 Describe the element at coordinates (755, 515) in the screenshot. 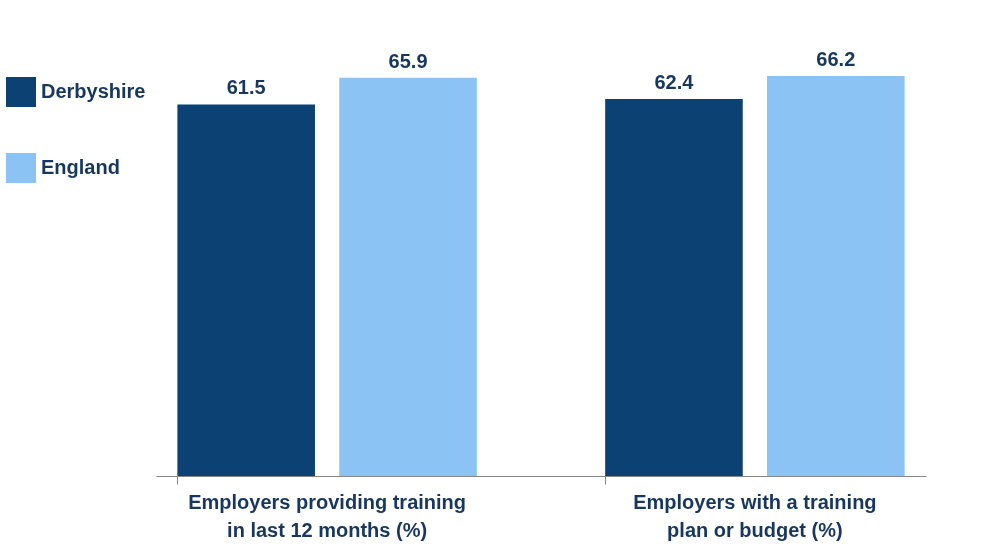

I see `x-tick-label: Employers with a training plan or budget (%)` at that location.